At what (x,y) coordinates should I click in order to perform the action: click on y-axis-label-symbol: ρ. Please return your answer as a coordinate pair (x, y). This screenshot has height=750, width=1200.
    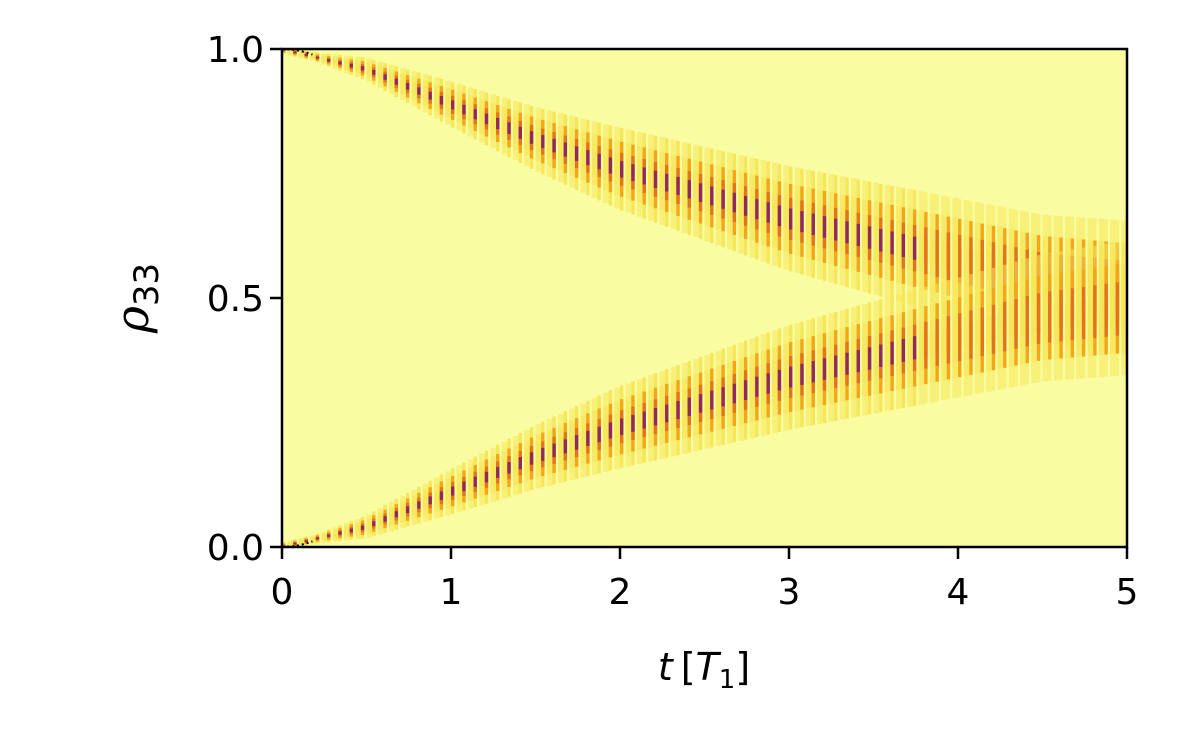
    Looking at the image, I should click on (132, 320).